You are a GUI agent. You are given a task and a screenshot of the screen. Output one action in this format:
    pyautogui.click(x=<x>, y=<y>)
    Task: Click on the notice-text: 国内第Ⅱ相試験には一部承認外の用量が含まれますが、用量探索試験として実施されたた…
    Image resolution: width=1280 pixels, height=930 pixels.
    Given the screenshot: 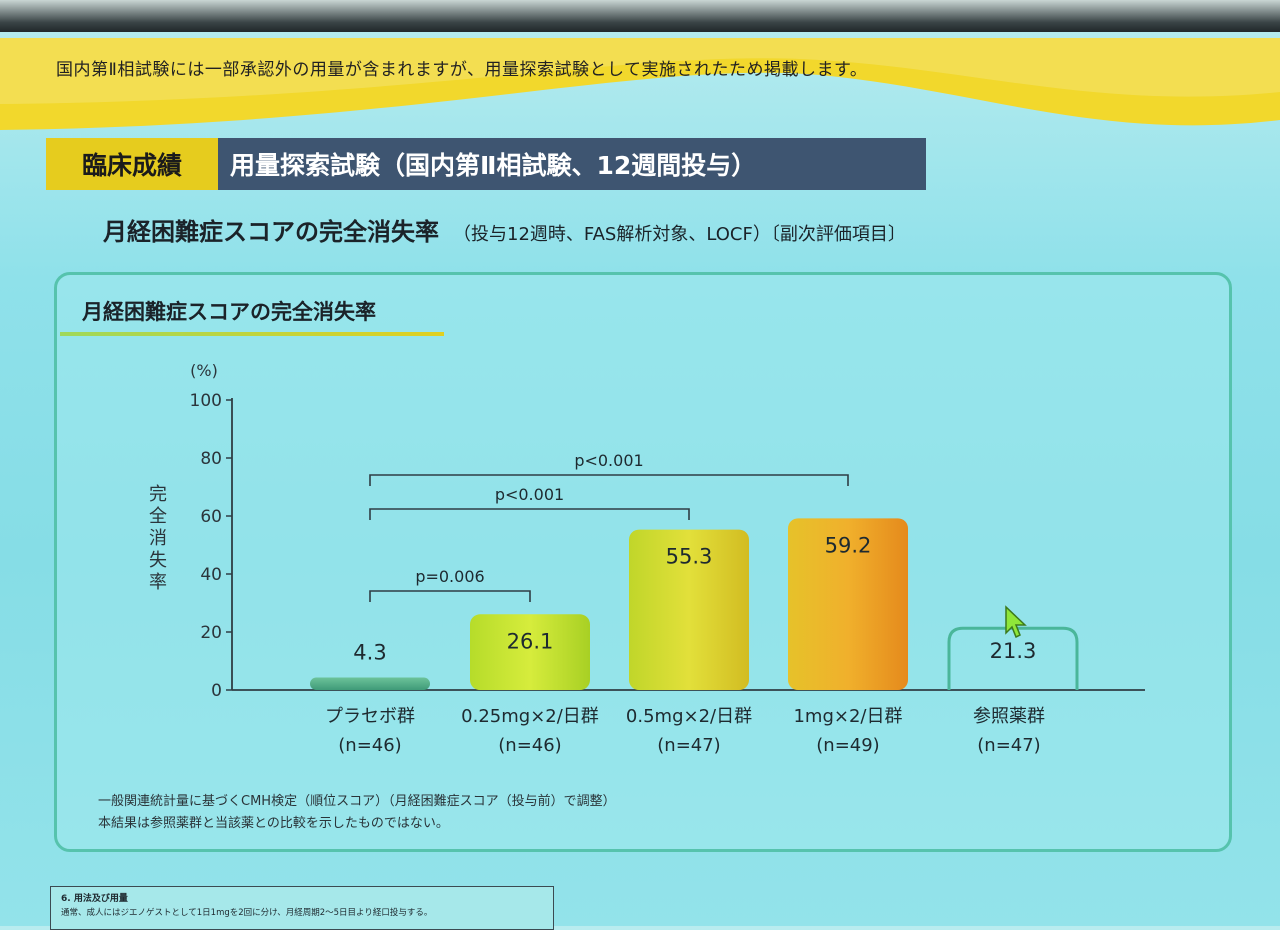 What is the action you would take?
    pyautogui.click(x=462, y=70)
    